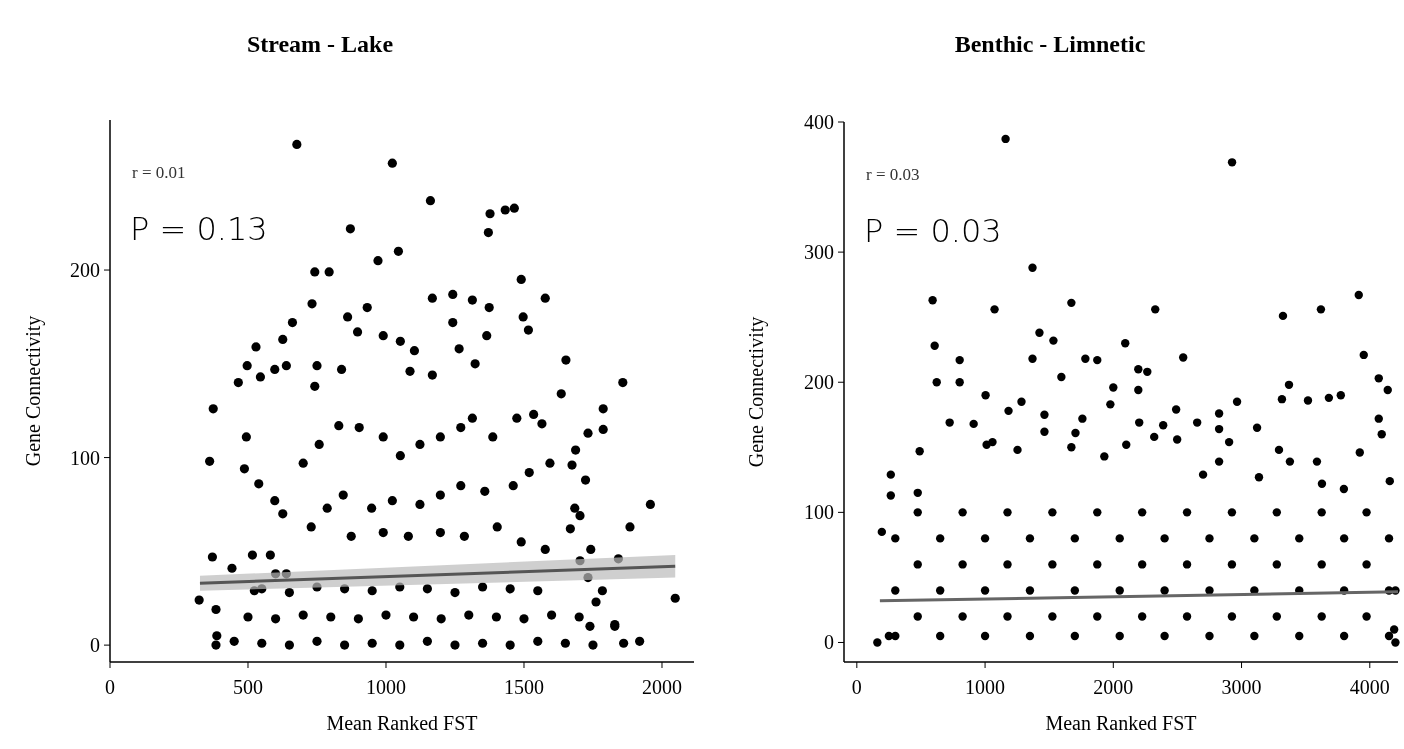 This screenshot has height=749, width=1404. What do you see at coordinates (893, 174) in the screenshot?
I see `annotation: r = 0.03` at bounding box center [893, 174].